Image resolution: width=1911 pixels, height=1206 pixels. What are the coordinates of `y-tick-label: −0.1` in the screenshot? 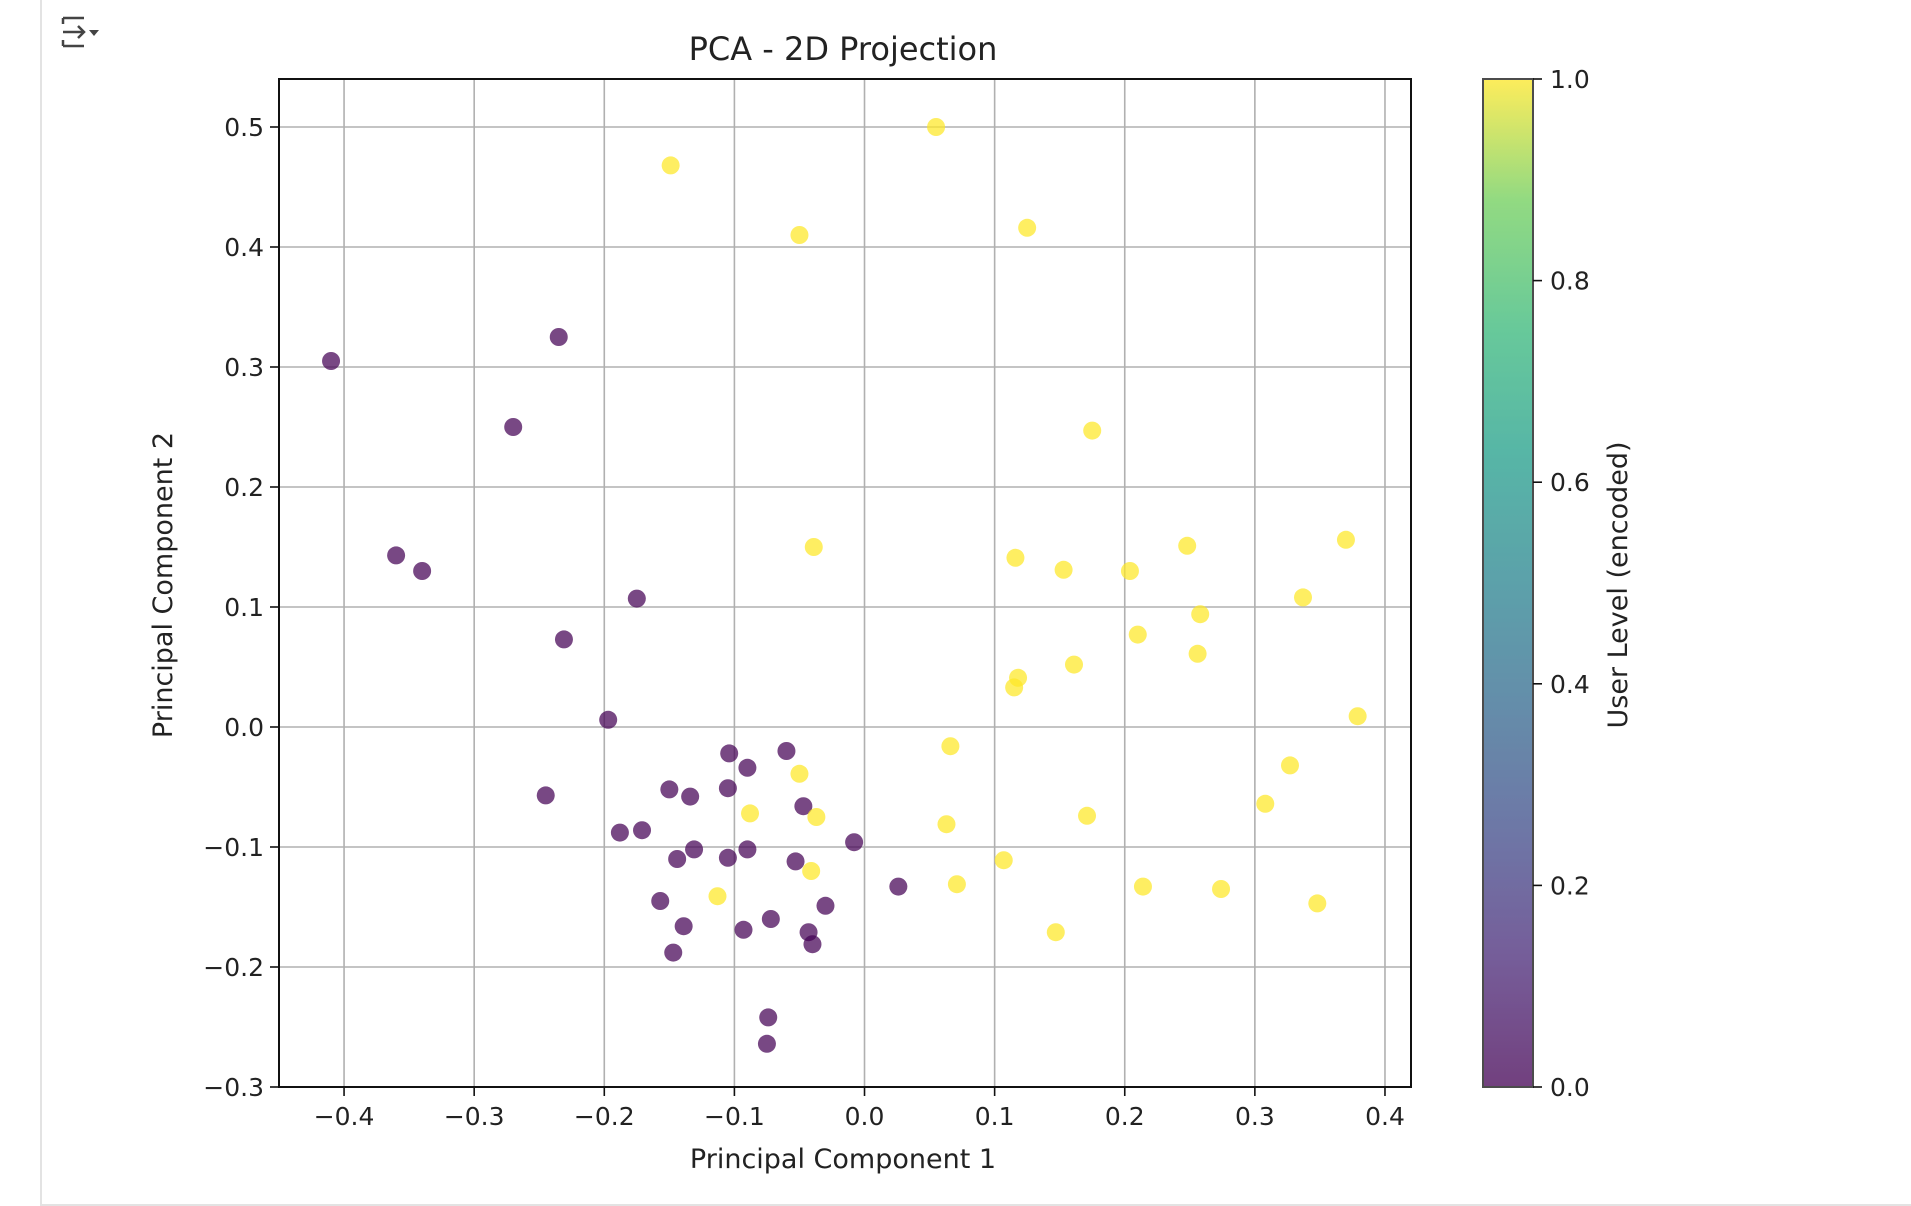 It's located at (233, 847).